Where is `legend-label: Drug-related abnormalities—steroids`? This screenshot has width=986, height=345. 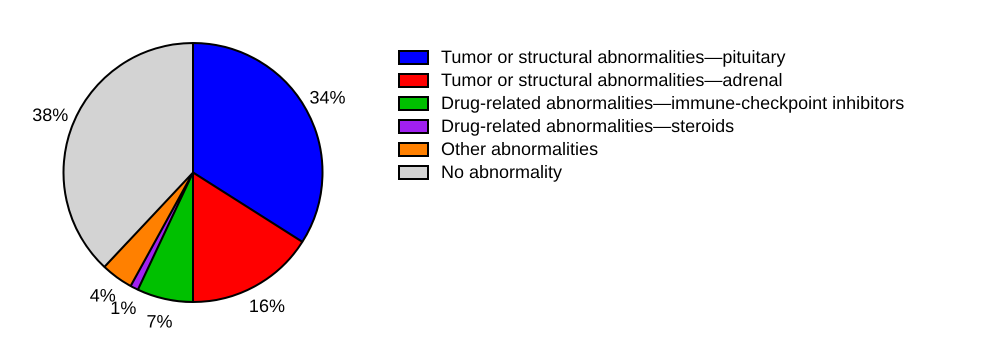 legend-label: Drug-related abnormalities—steroids is located at coordinates (587, 126).